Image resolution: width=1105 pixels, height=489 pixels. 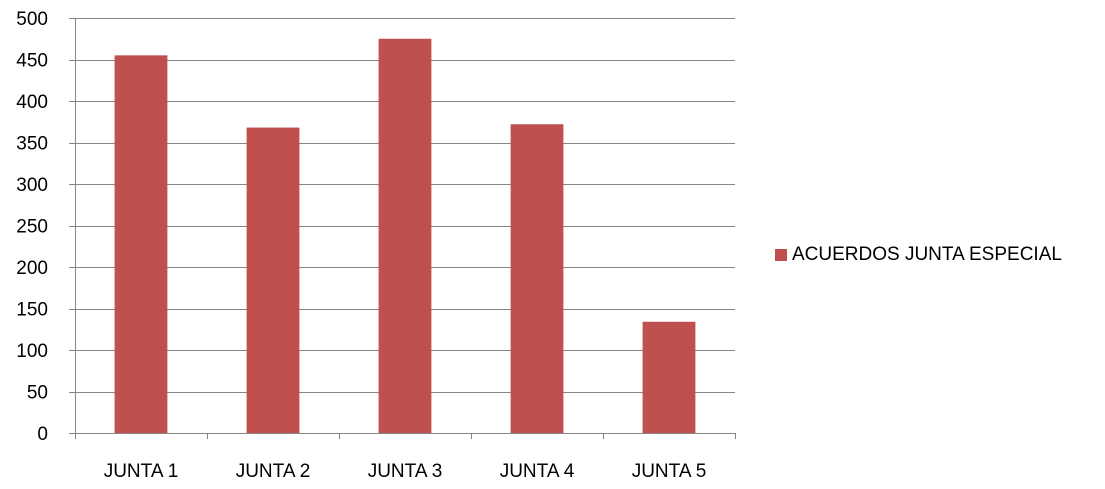 What do you see at coordinates (32, 310) in the screenshot?
I see `y-tick-label: 150` at bounding box center [32, 310].